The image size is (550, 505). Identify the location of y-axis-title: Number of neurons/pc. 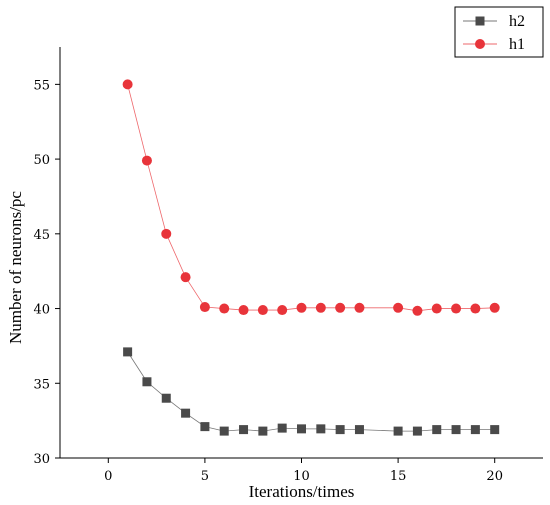
(15, 267).